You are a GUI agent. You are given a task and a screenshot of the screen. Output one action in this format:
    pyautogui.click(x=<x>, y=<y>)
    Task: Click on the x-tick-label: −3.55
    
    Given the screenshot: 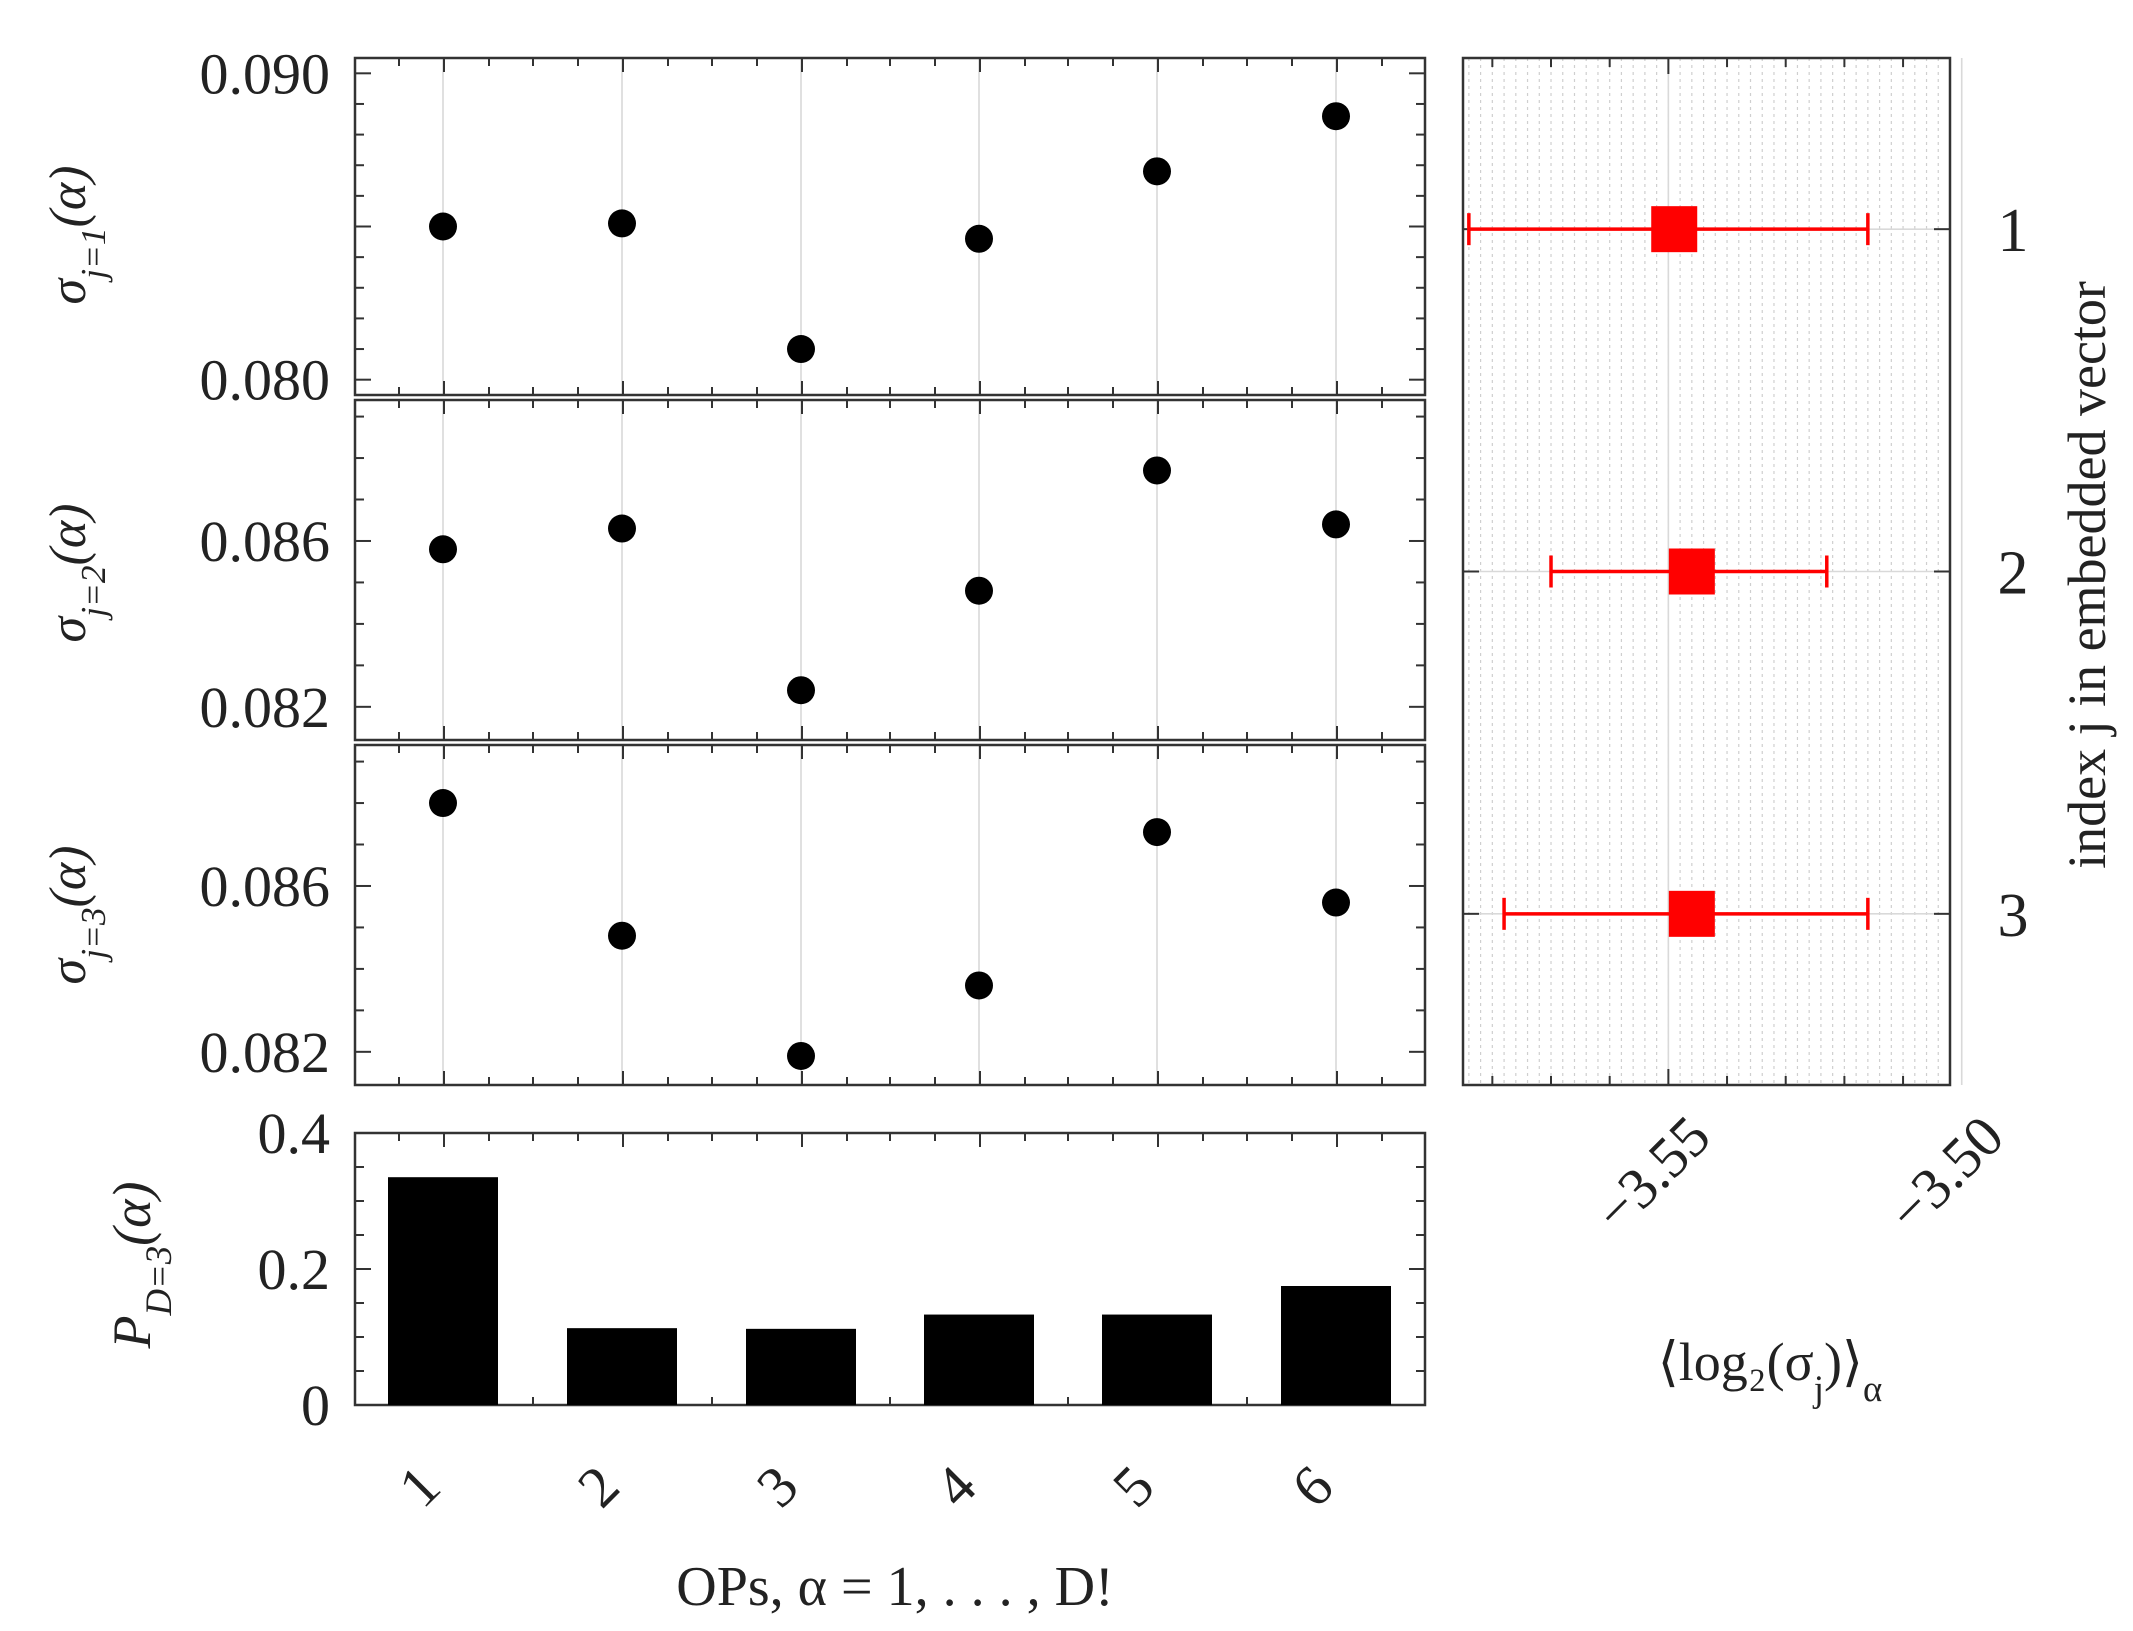 What is the action you would take?
    pyautogui.click(x=1652, y=1173)
    